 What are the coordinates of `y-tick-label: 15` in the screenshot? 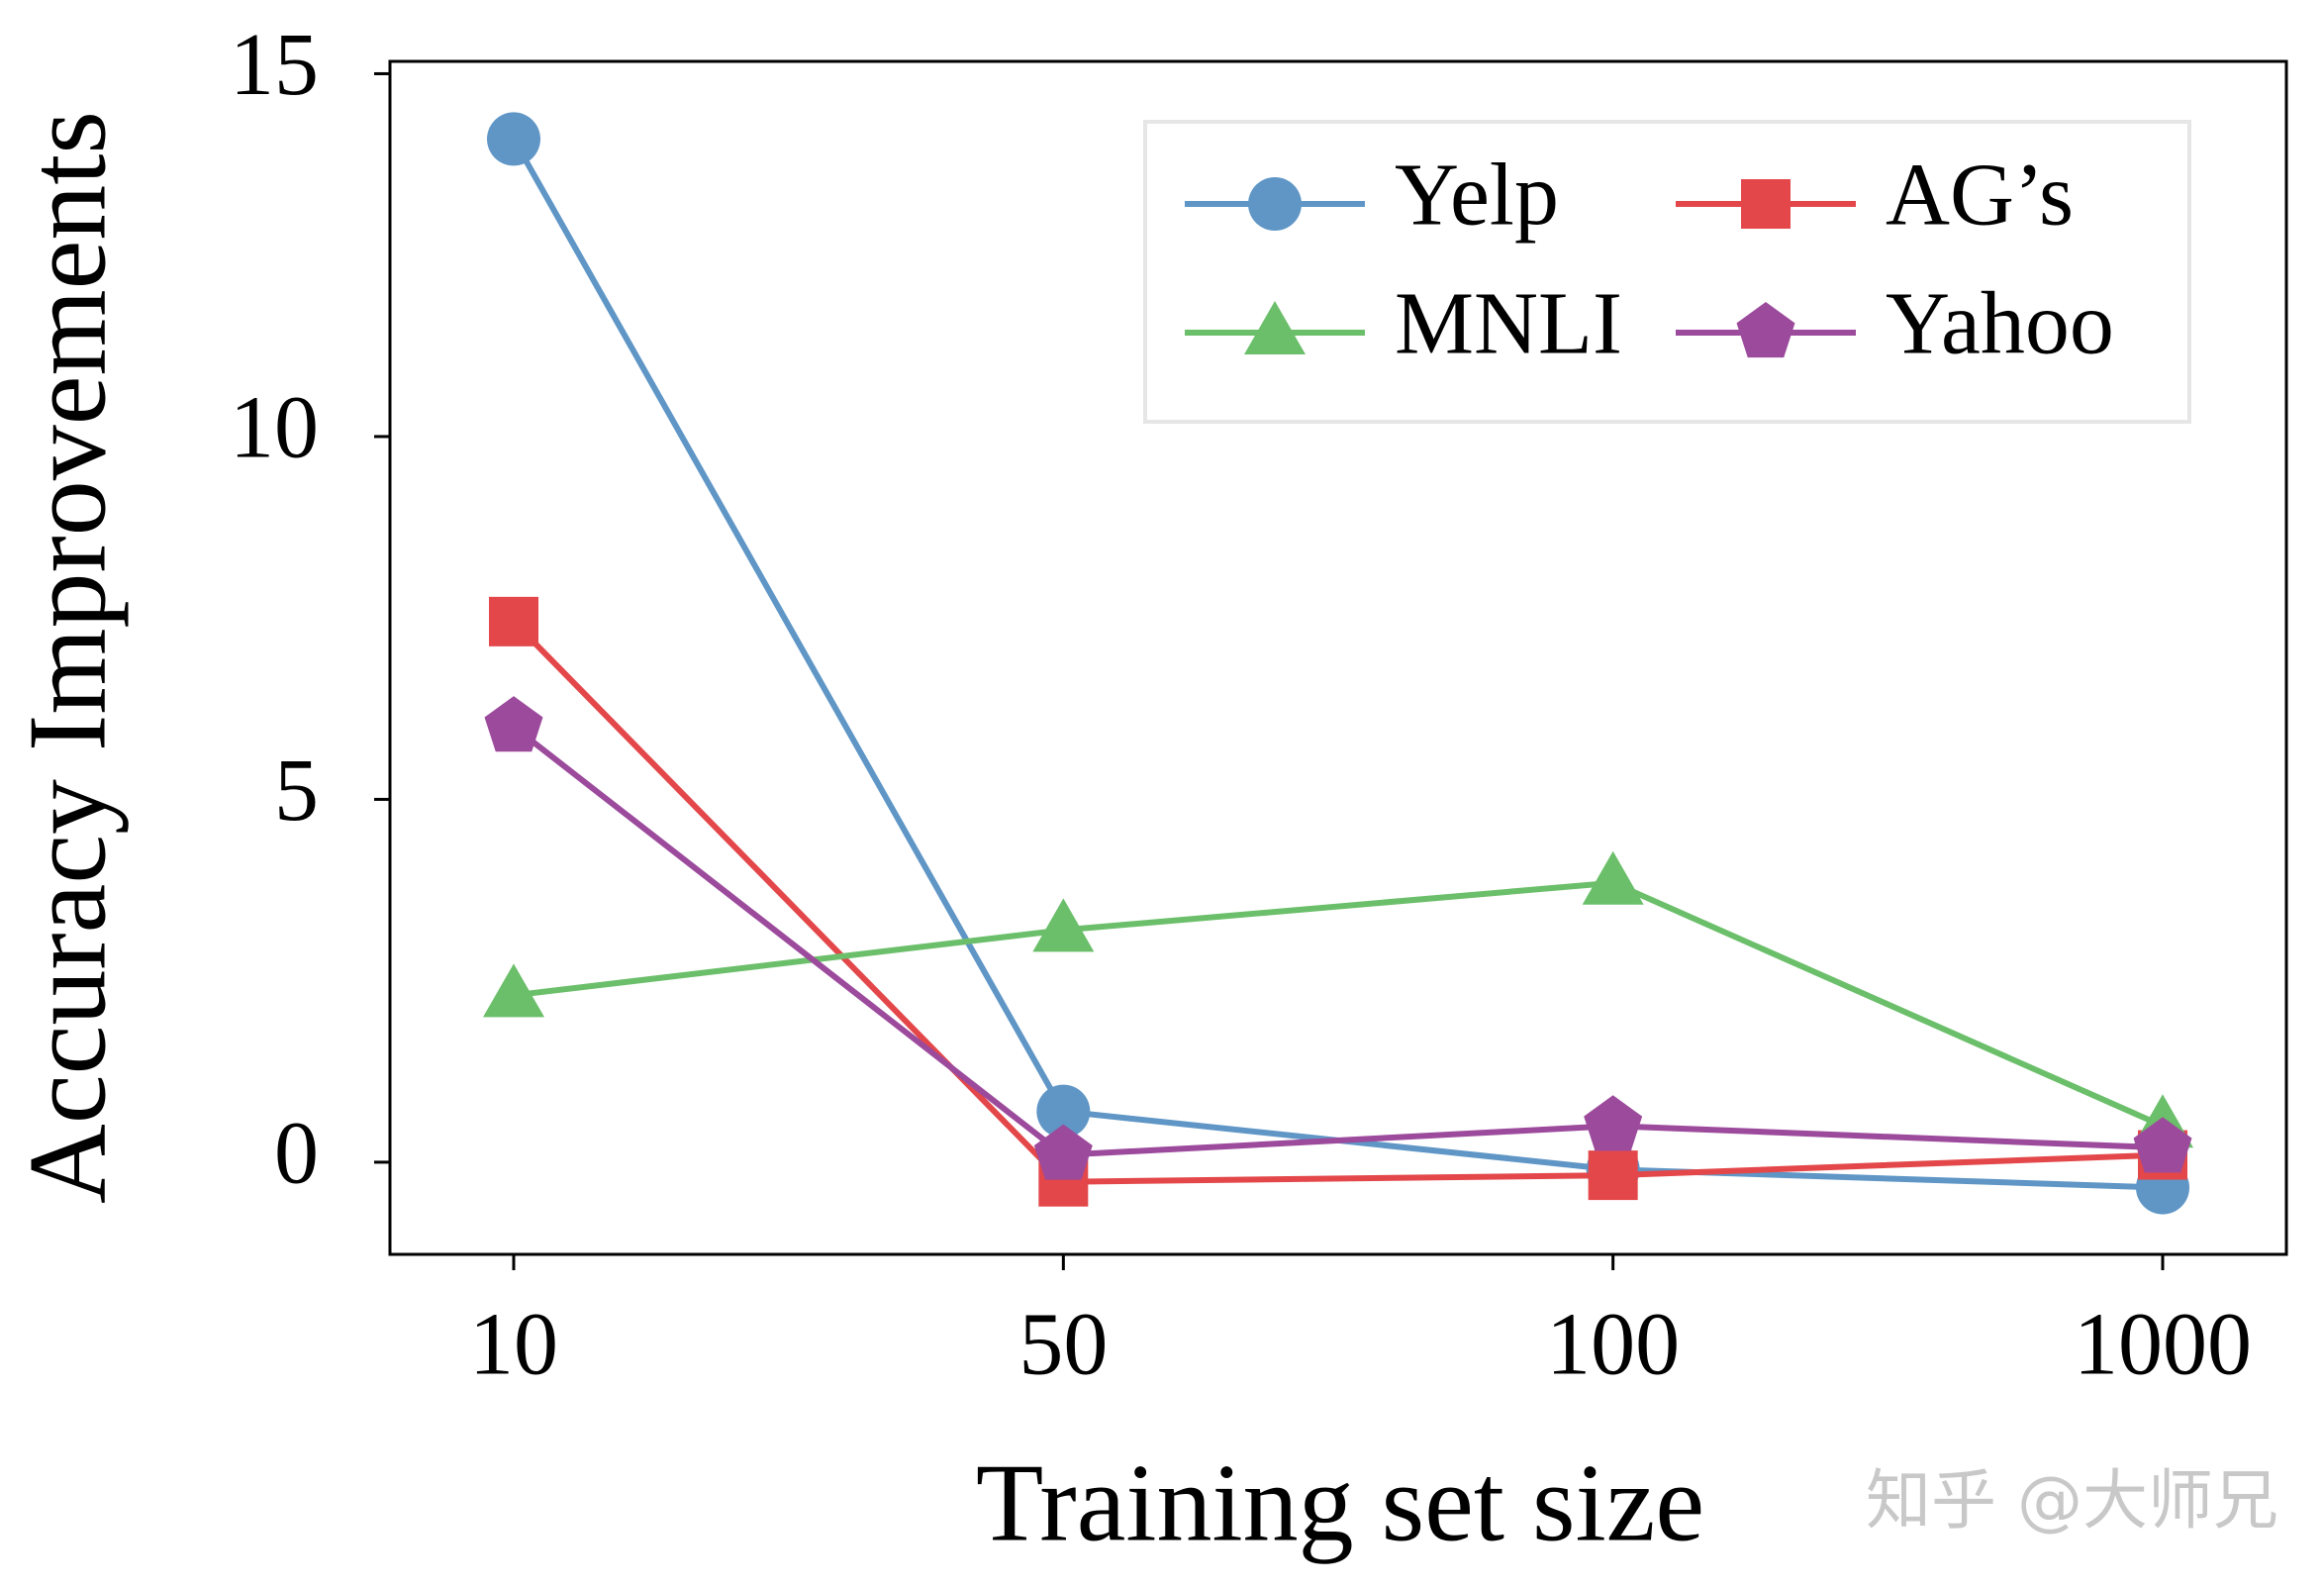 It's located at (274, 65).